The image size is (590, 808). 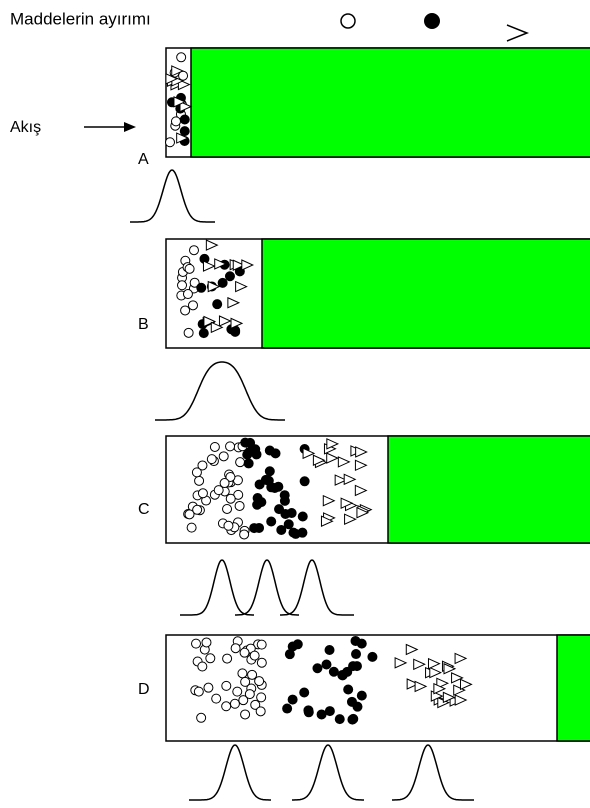 What do you see at coordinates (348, 21) in the screenshot?
I see `legend-open-circle` at bounding box center [348, 21].